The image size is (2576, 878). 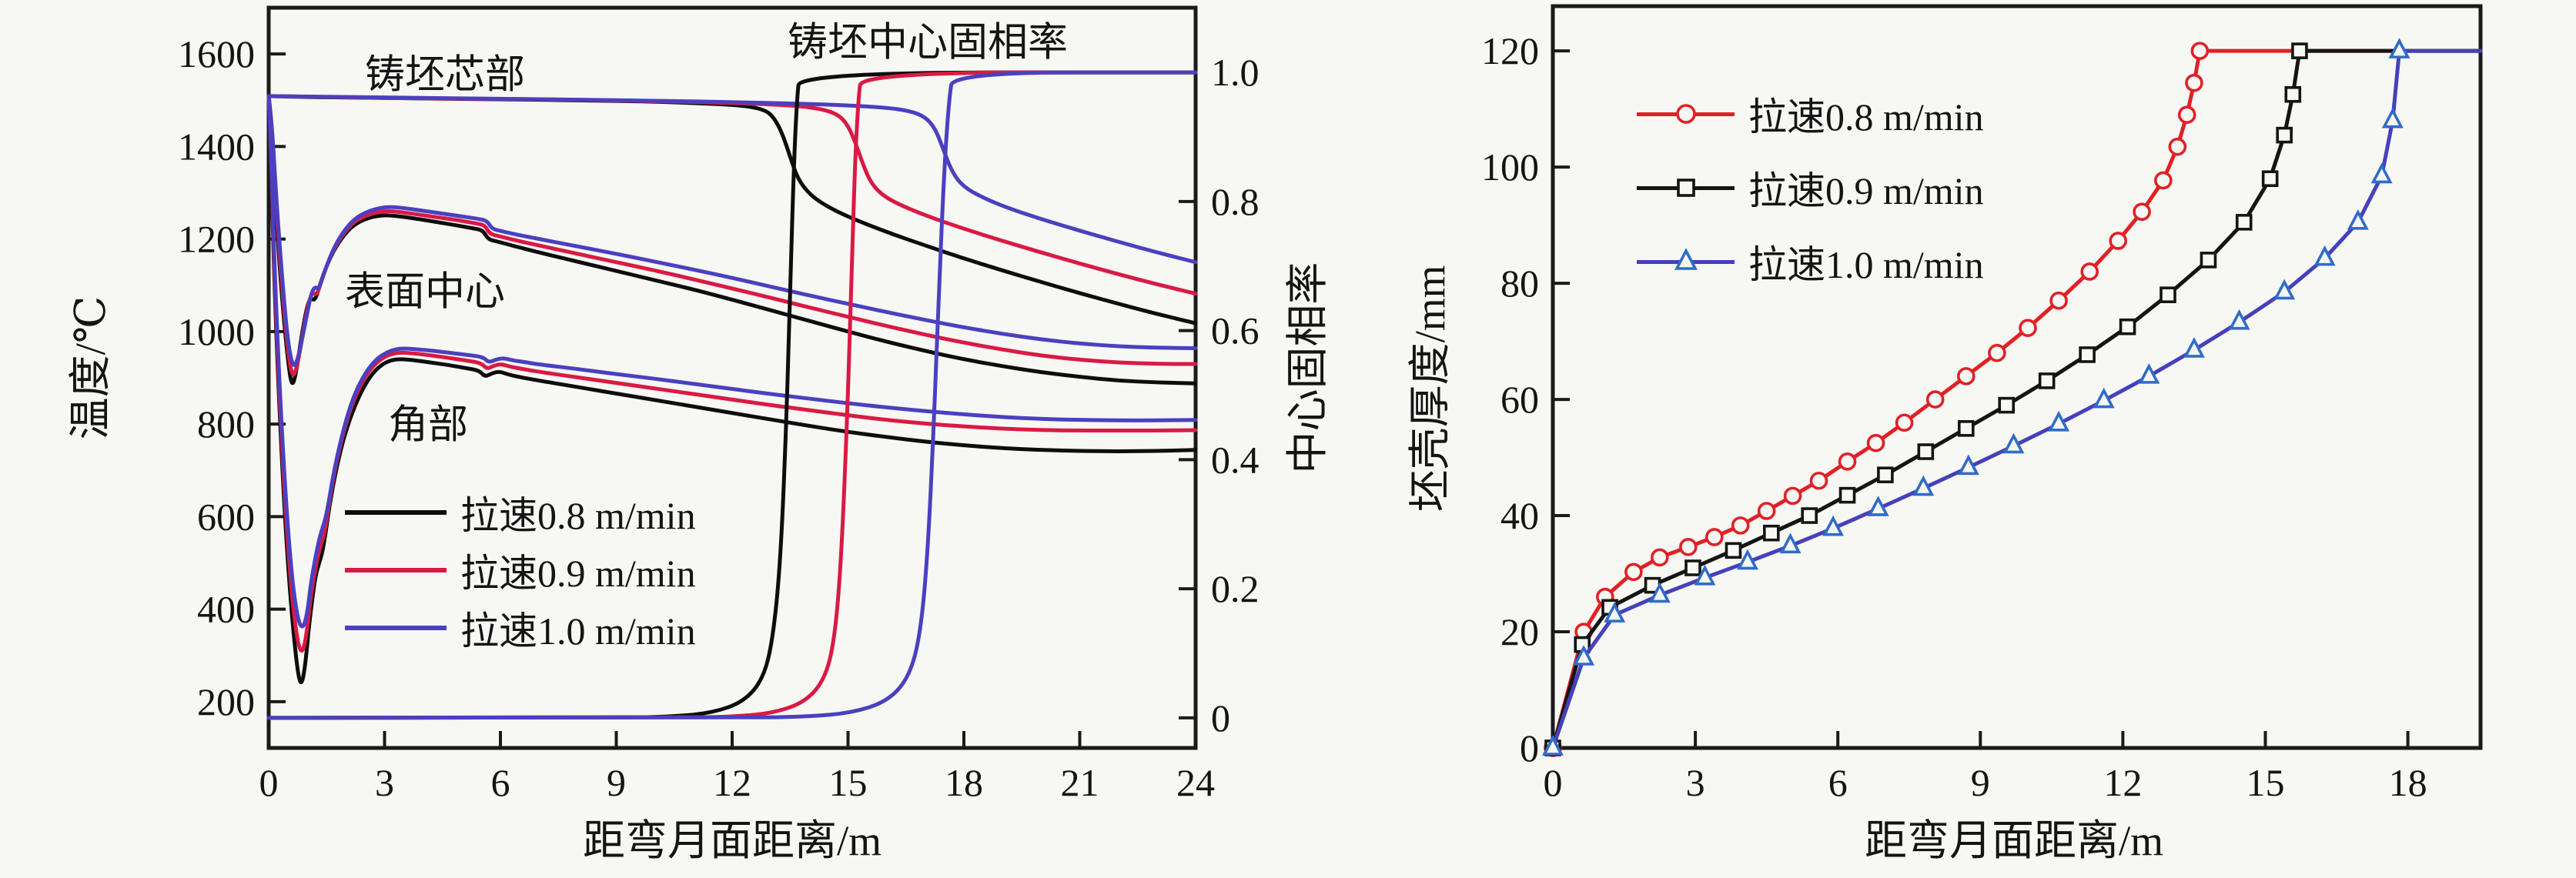 What do you see at coordinates (1308, 368) in the screenshot?
I see `left-chart-y2-axis-title: 中心固相率` at bounding box center [1308, 368].